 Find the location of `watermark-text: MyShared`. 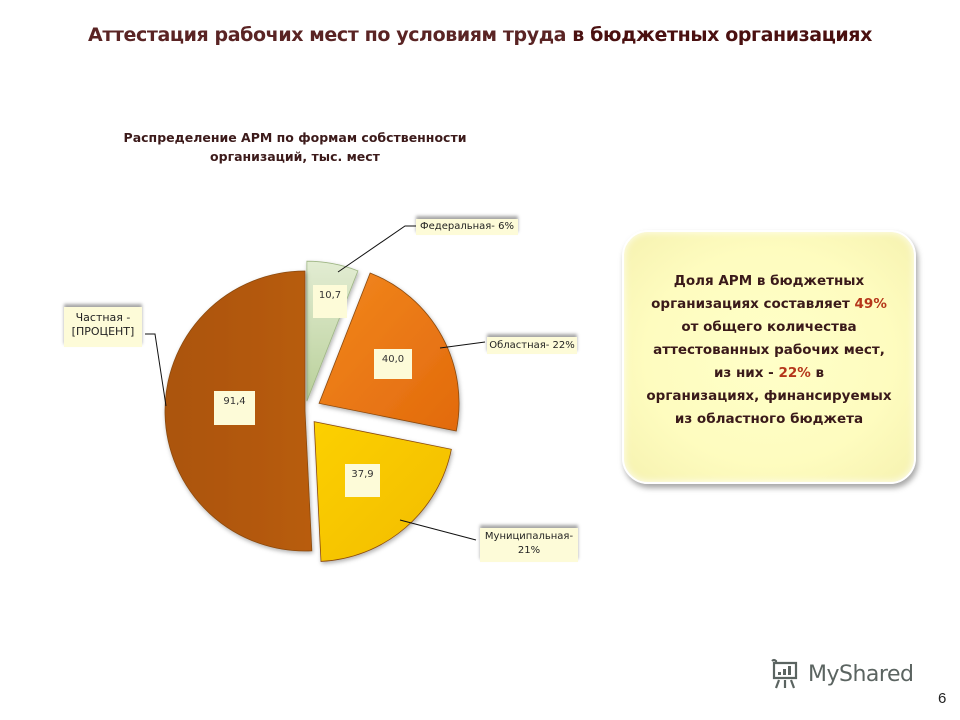

watermark-text: MyShared is located at coordinates (861, 674).